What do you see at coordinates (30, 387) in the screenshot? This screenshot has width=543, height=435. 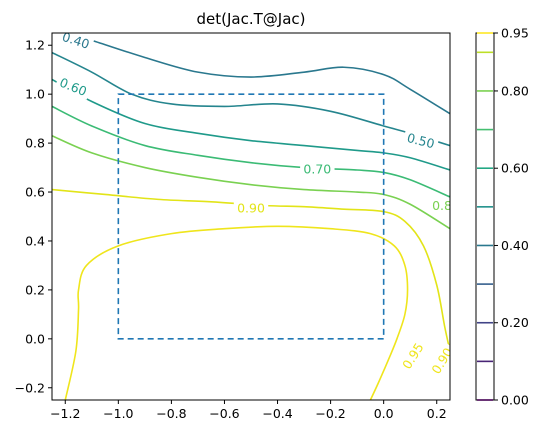 I see `y-tick-label: −0.2` at bounding box center [30, 387].